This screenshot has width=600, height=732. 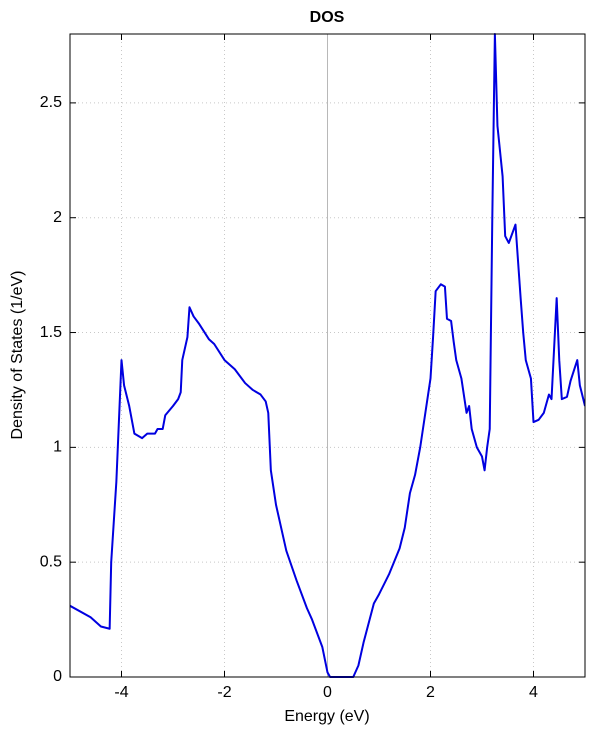 What do you see at coordinates (51, 102) in the screenshot?
I see `y-tick-label: 2.5` at bounding box center [51, 102].